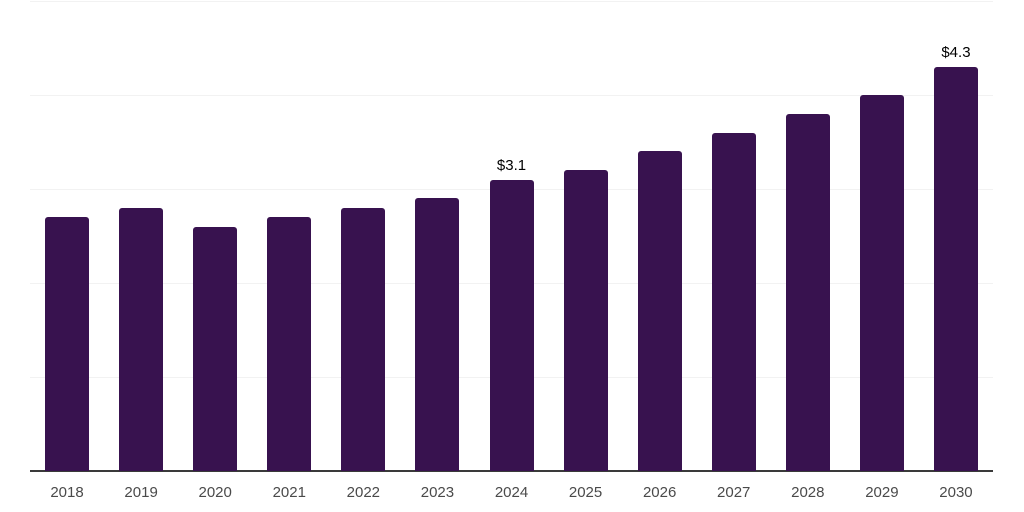  I want to click on bar-2023, so click(437, 334).